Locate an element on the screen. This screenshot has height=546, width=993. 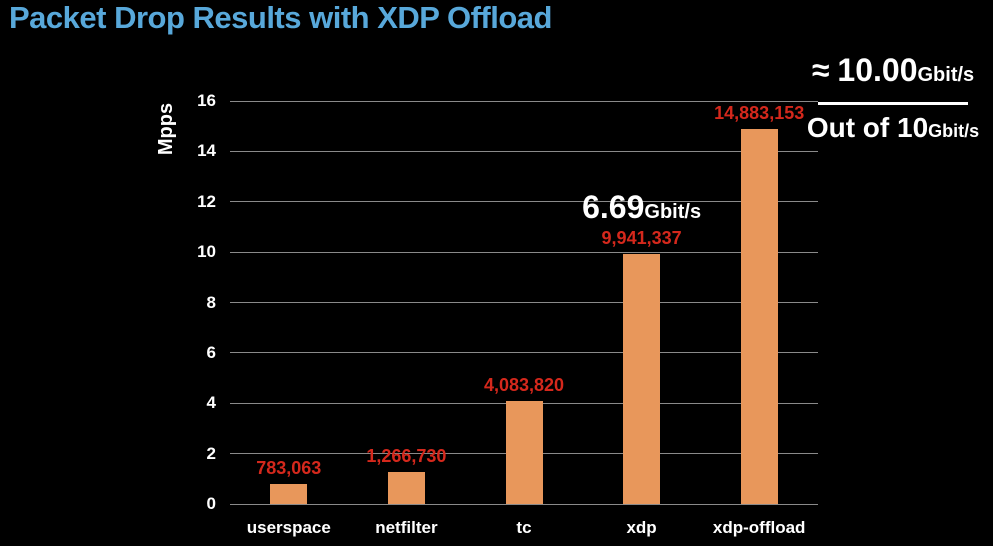
bar-netfilter is located at coordinates (406, 488).